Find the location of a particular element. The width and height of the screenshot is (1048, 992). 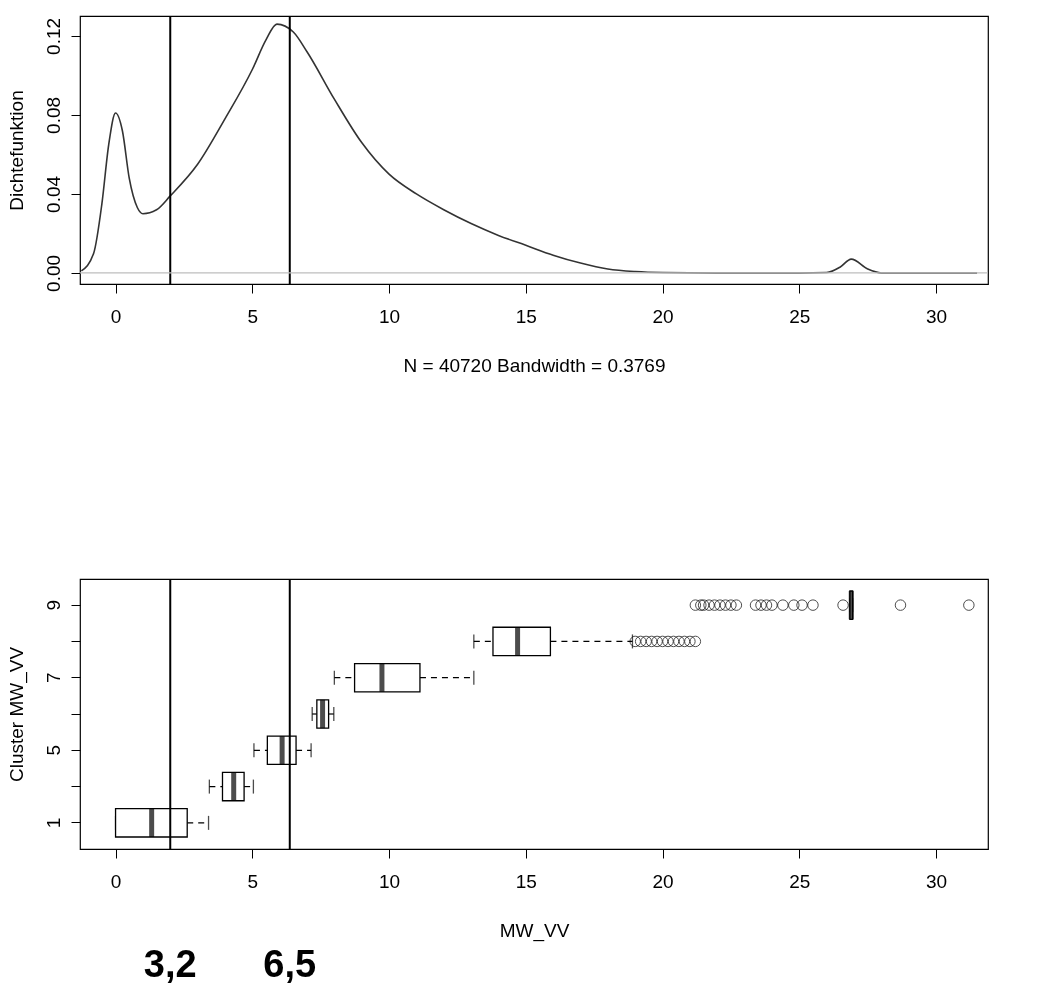

text: 3,2 is located at coordinates (170, 964).